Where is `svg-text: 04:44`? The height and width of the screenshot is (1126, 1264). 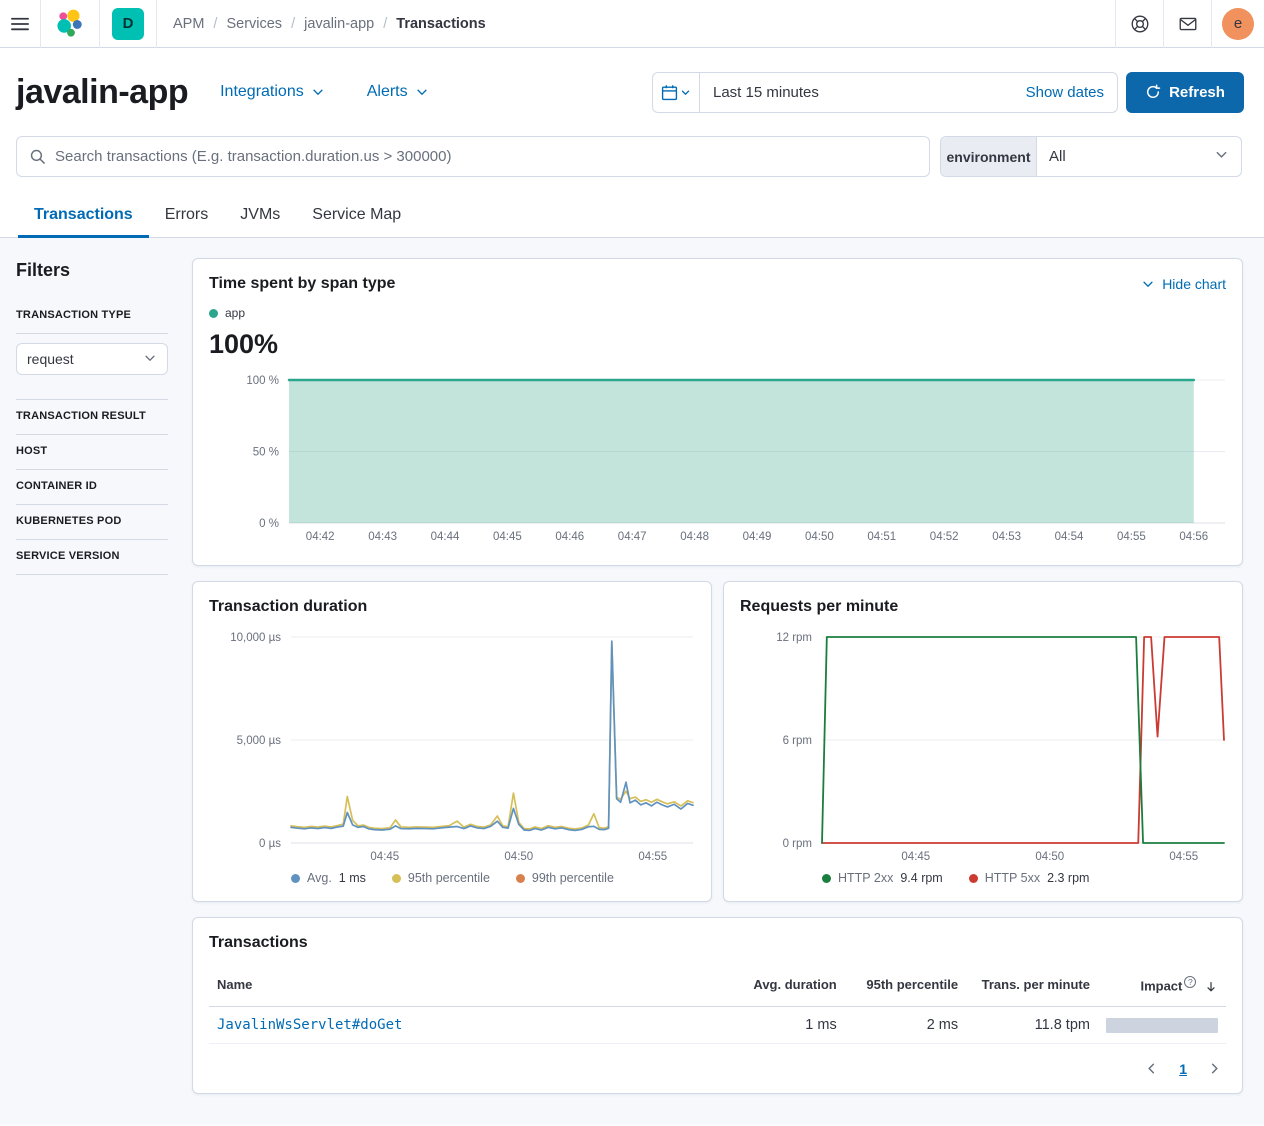 svg-text: 04:44 is located at coordinates (445, 537).